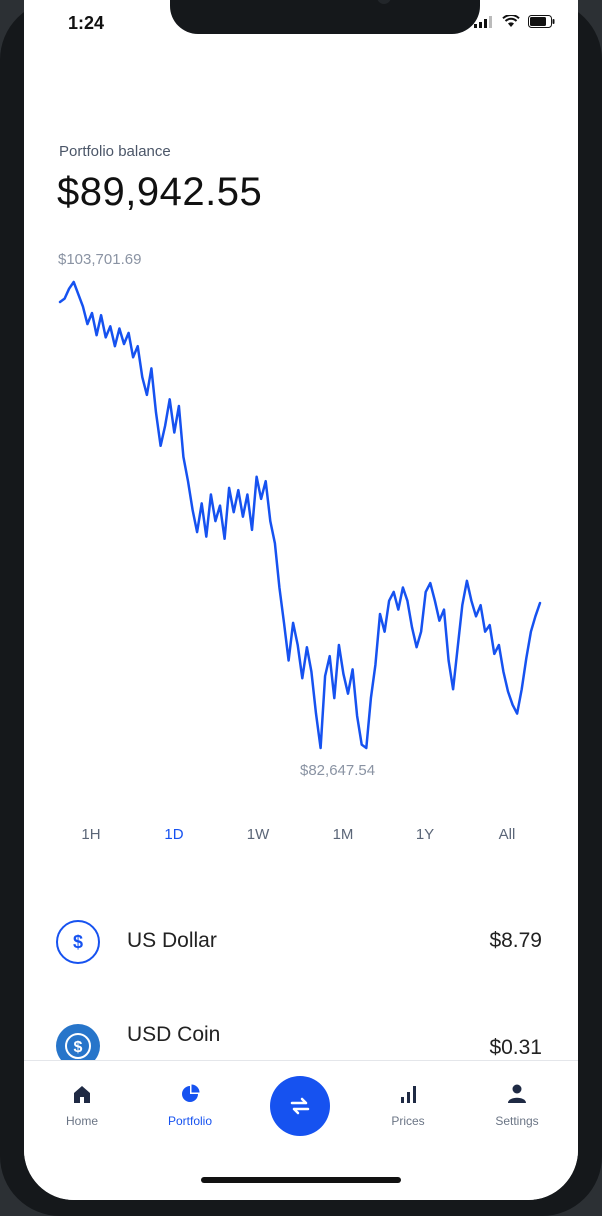  What do you see at coordinates (81, 1121) in the screenshot?
I see `tab-label: Home` at bounding box center [81, 1121].